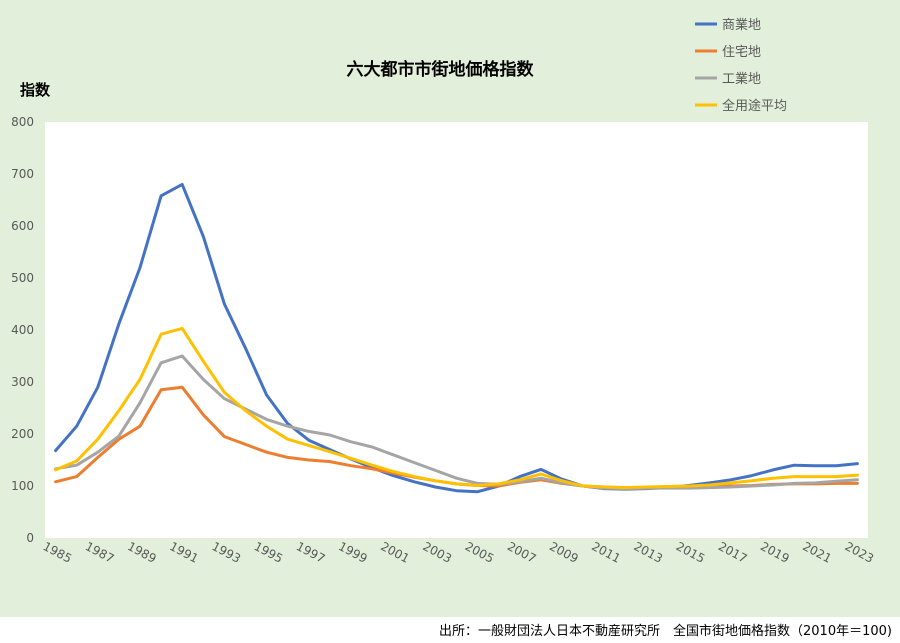 The width and height of the screenshot is (900, 643). Describe the element at coordinates (22, 226) in the screenshot. I see `y-tick-label: 600` at that location.